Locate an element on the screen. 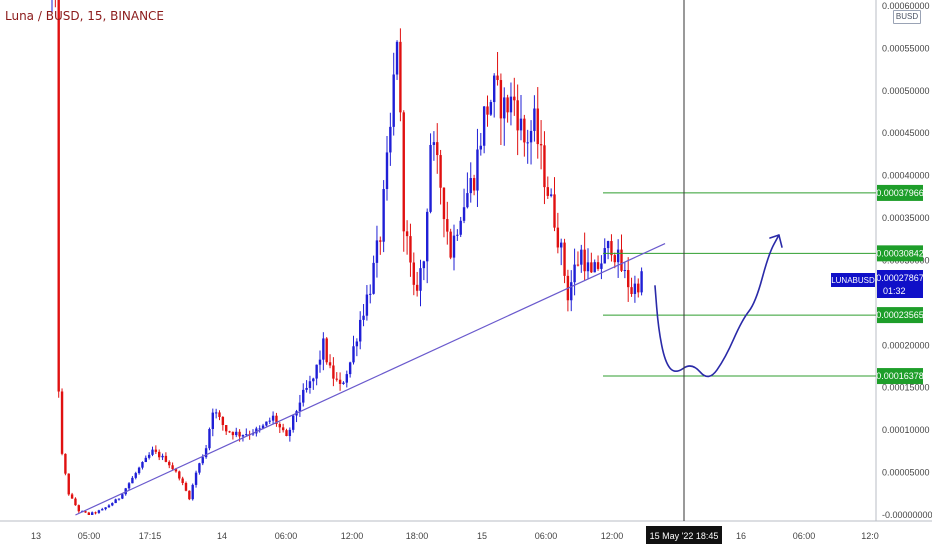  candle-countdown: 01:32 is located at coordinates (894, 291).